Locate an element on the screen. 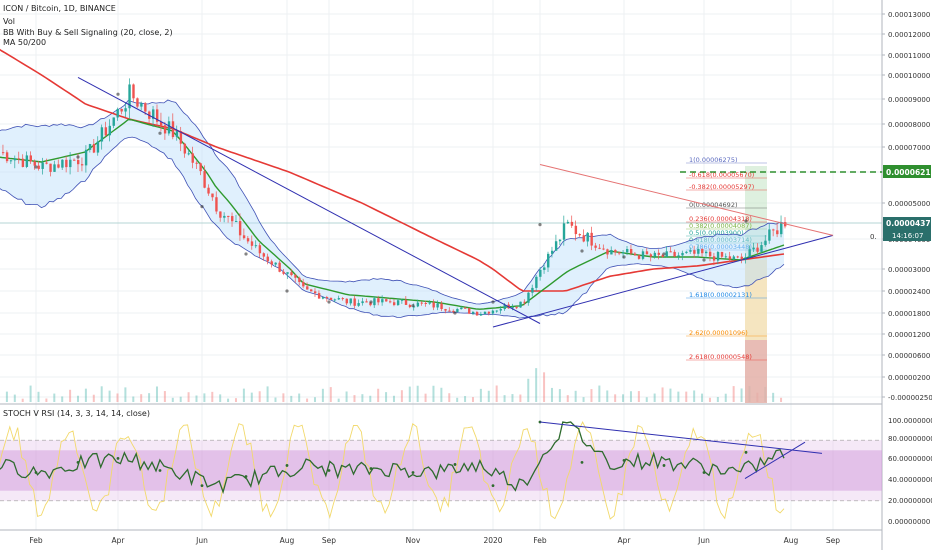 This screenshot has height=550, width=932. fib-zone-orange is located at coordinates (756, 300).